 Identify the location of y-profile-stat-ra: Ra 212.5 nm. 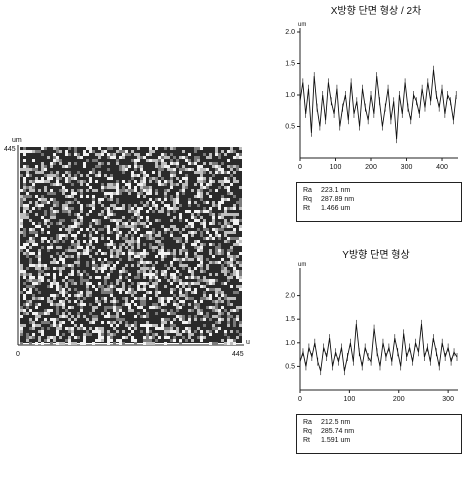
(327, 422).